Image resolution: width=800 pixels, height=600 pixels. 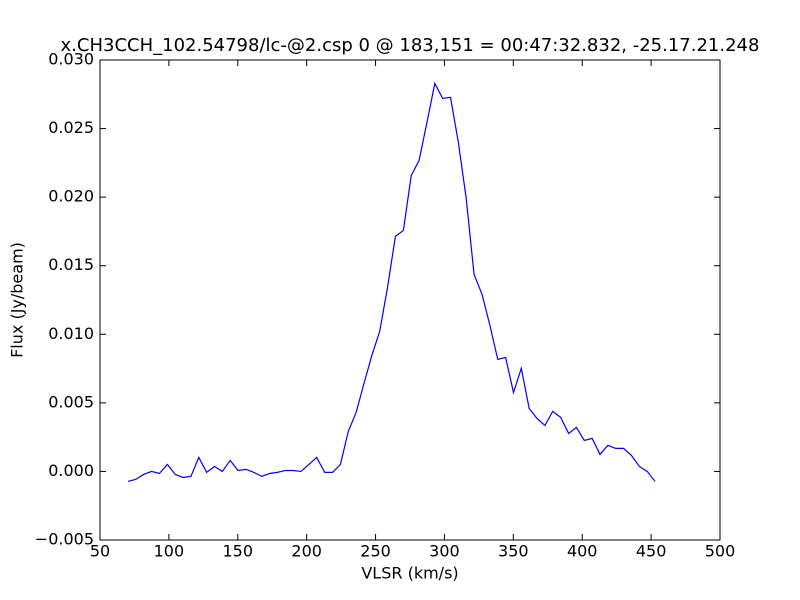 I want to click on y-axis-label: Flux (Jy/beam), so click(x=17, y=300).